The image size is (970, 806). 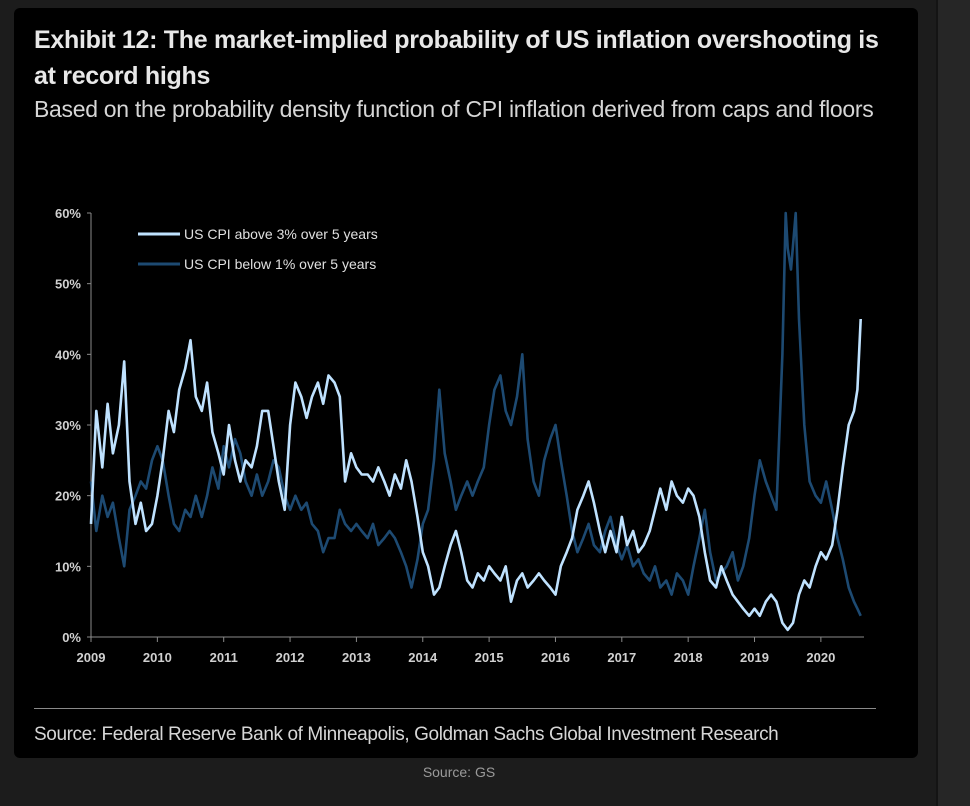 I want to click on x-tick-label: 2015, so click(x=489, y=657).